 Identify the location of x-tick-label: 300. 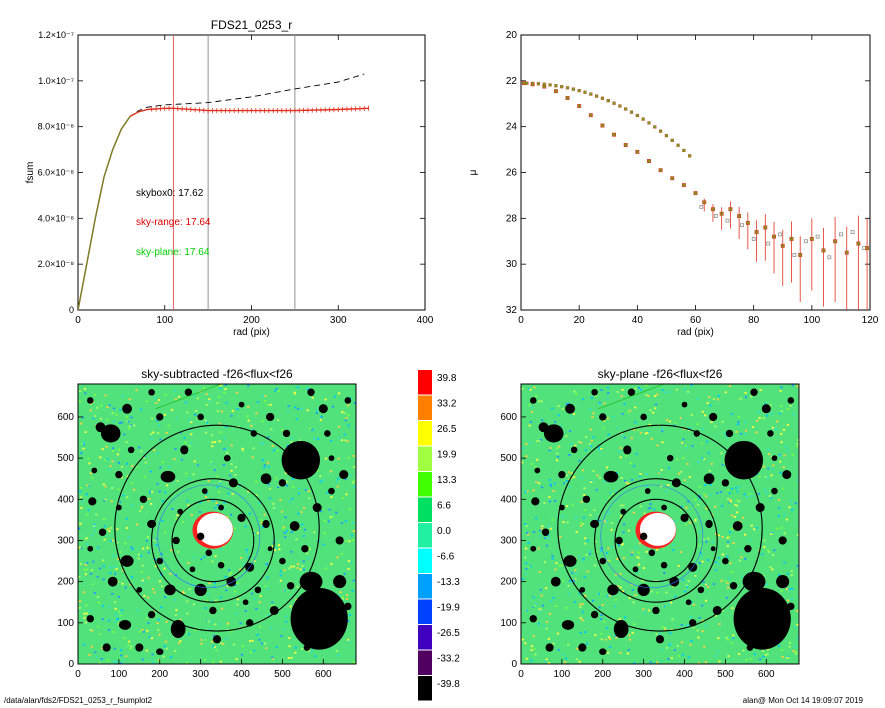
(200, 674).